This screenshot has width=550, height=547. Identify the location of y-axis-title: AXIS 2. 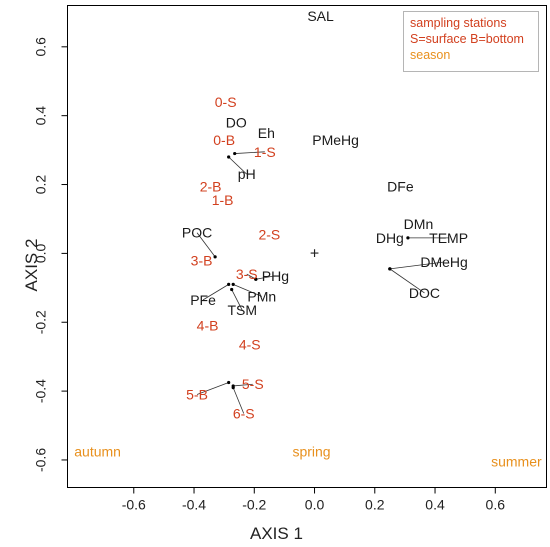
(31, 265).